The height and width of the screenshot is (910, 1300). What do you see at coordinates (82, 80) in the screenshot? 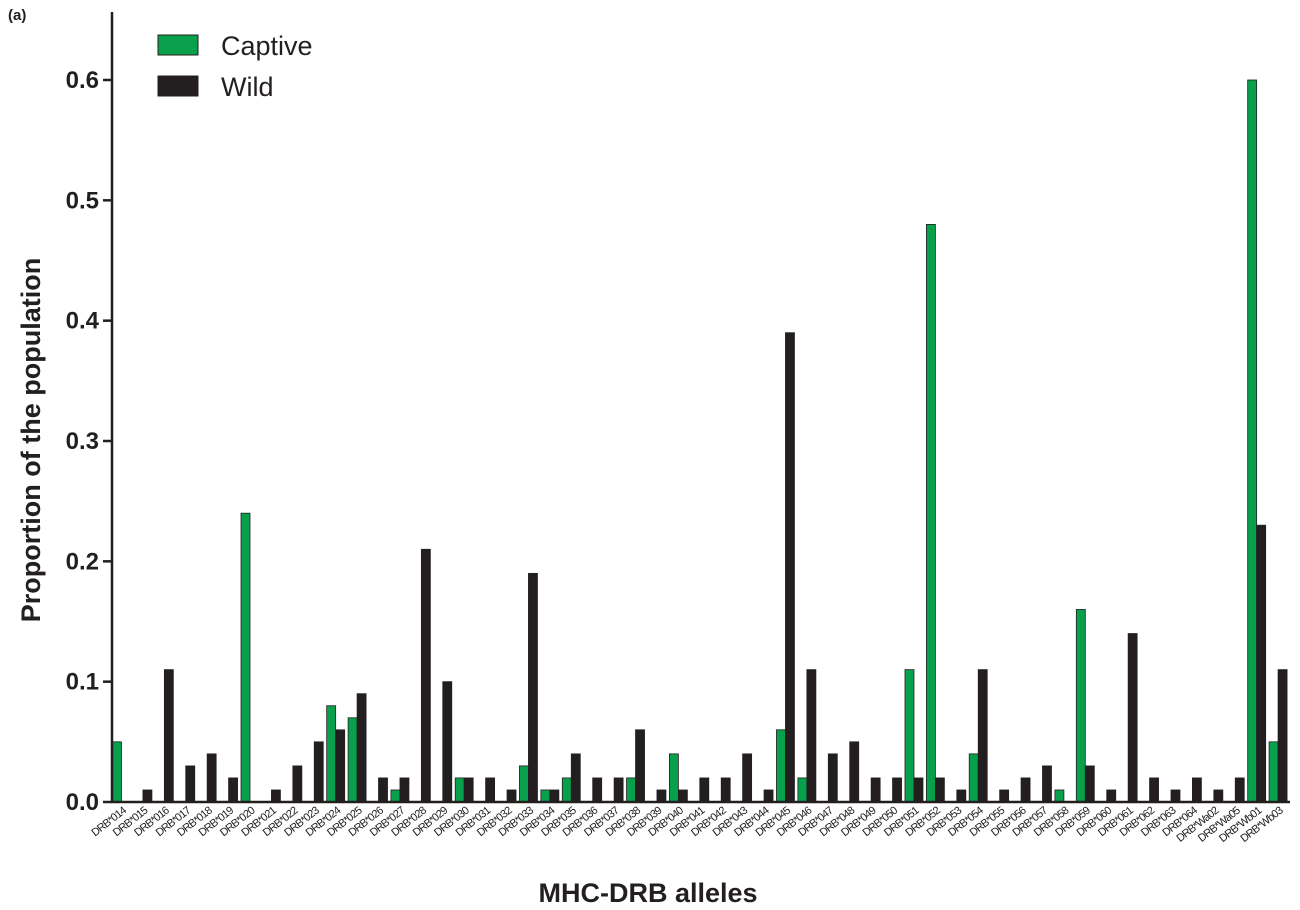
I see `y-tick-label: 0.6` at bounding box center [82, 80].